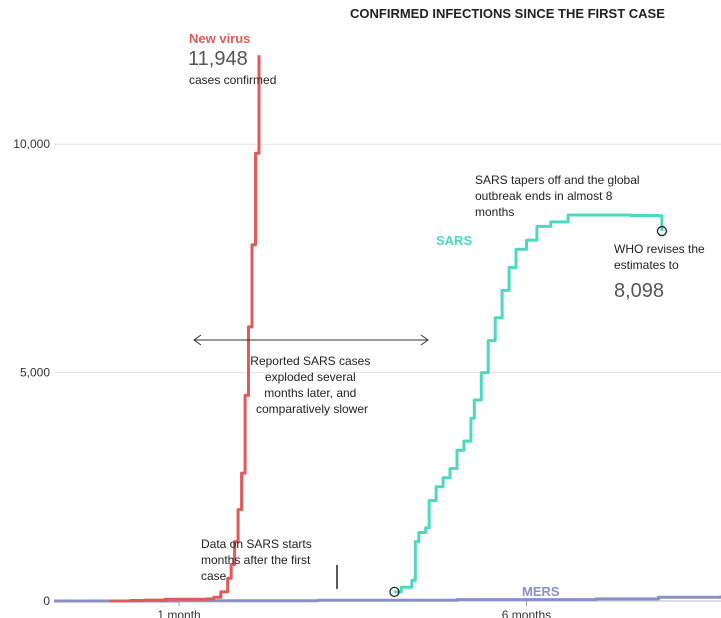  Describe the element at coordinates (454, 240) in the screenshot. I see `sars-label: SARS` at that location.